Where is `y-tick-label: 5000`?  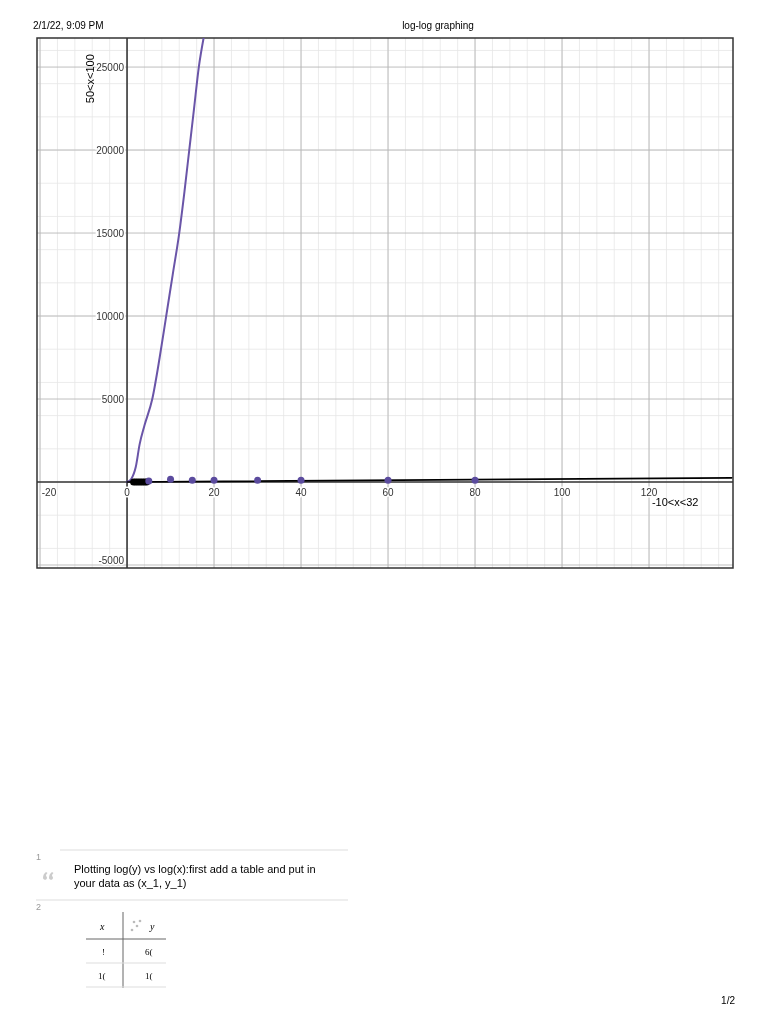
y-tick-label: 5000 is located at coordinates (113, 399).